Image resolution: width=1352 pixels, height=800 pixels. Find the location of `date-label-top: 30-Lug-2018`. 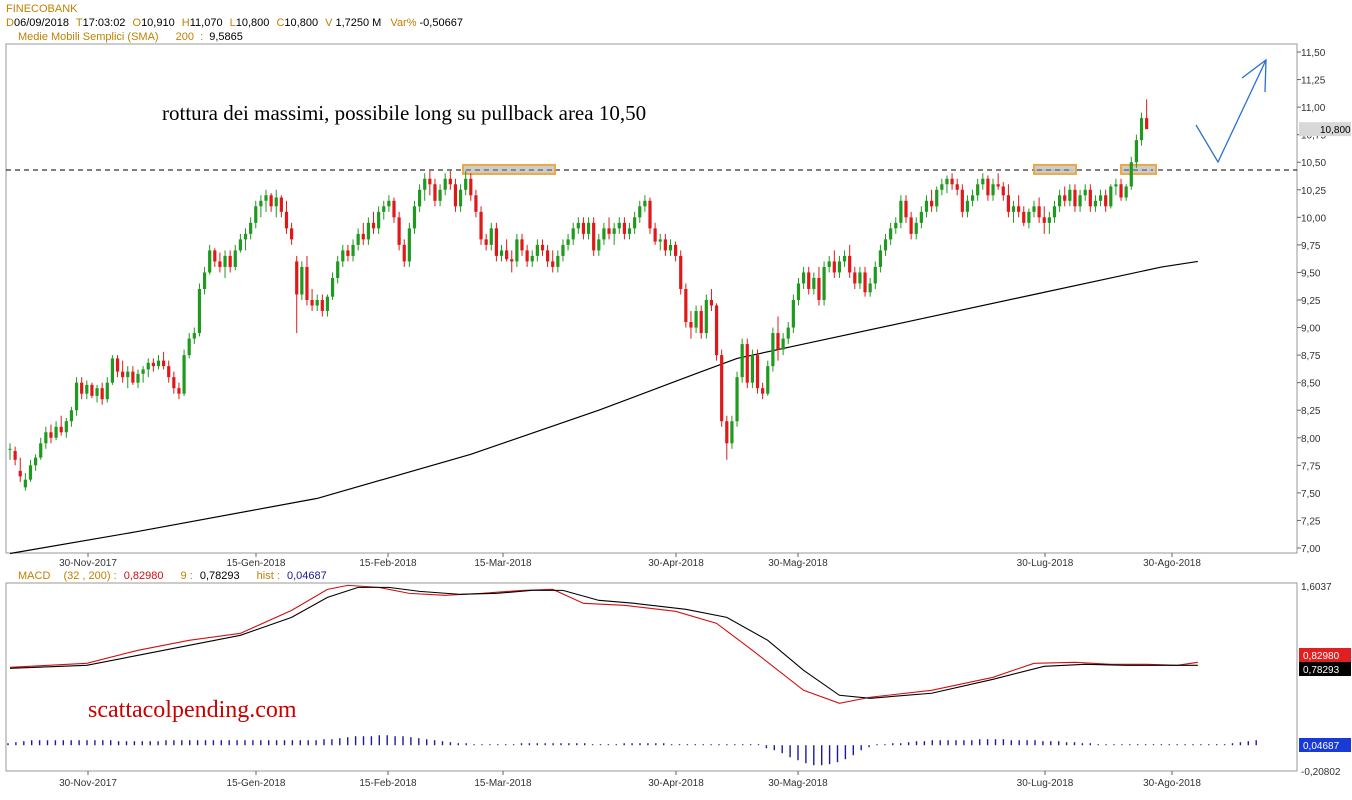

date-label-top: 30-Lug-2018 is located at coordinates (1045, 563).